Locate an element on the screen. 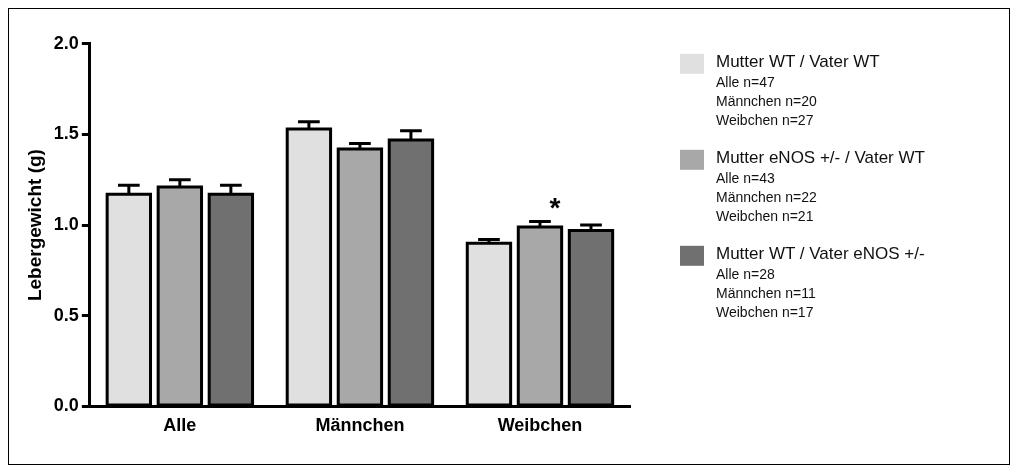 This screenshot has height=475, width=1019. y-tick-label: 2.0 is located at coordinates (66, 42).